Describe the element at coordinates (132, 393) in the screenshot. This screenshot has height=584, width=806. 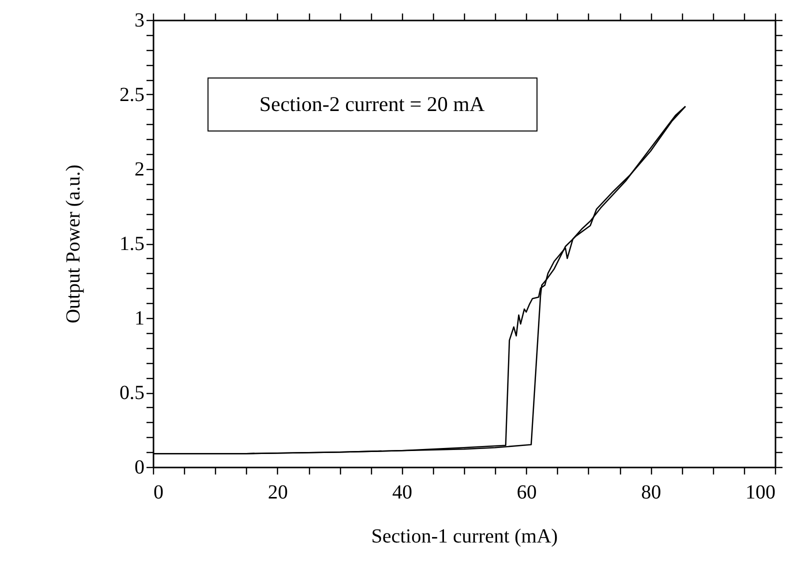
I see `y-tick-label: 0.5` at that location.